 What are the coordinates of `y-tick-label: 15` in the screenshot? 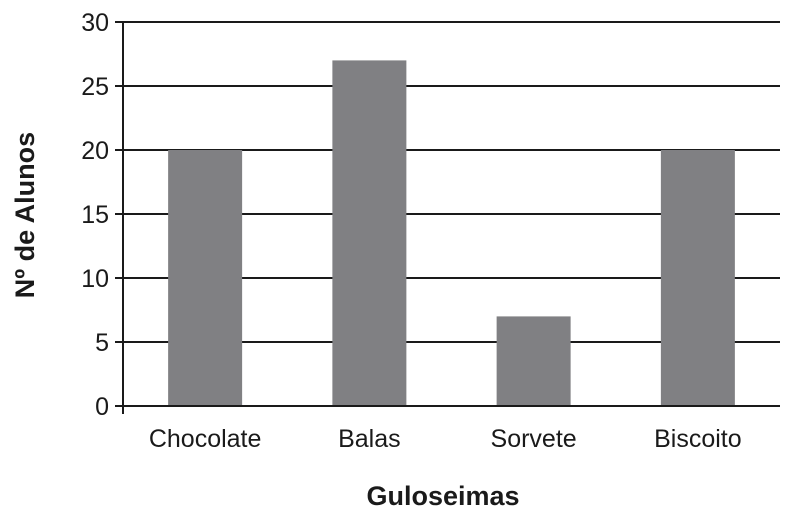 It's located at (95, 215).